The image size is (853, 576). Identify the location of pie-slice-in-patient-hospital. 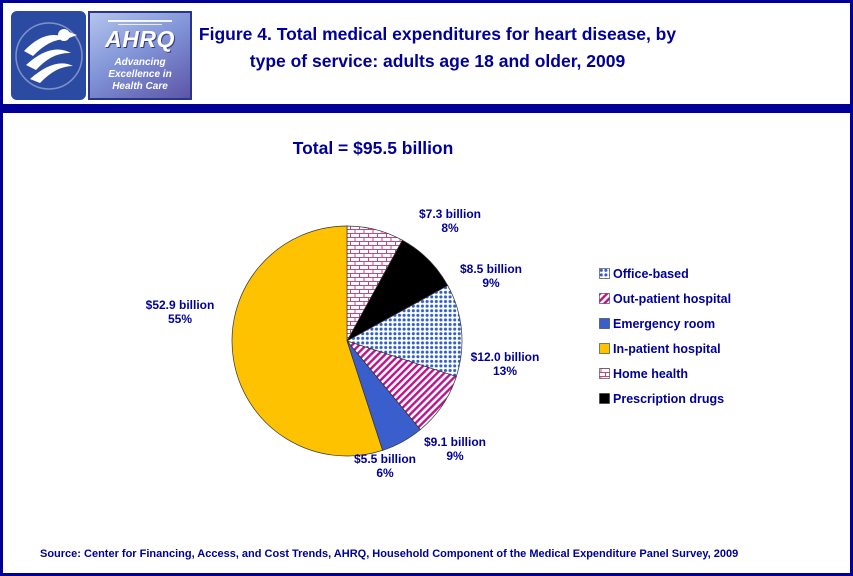
(307, 341).